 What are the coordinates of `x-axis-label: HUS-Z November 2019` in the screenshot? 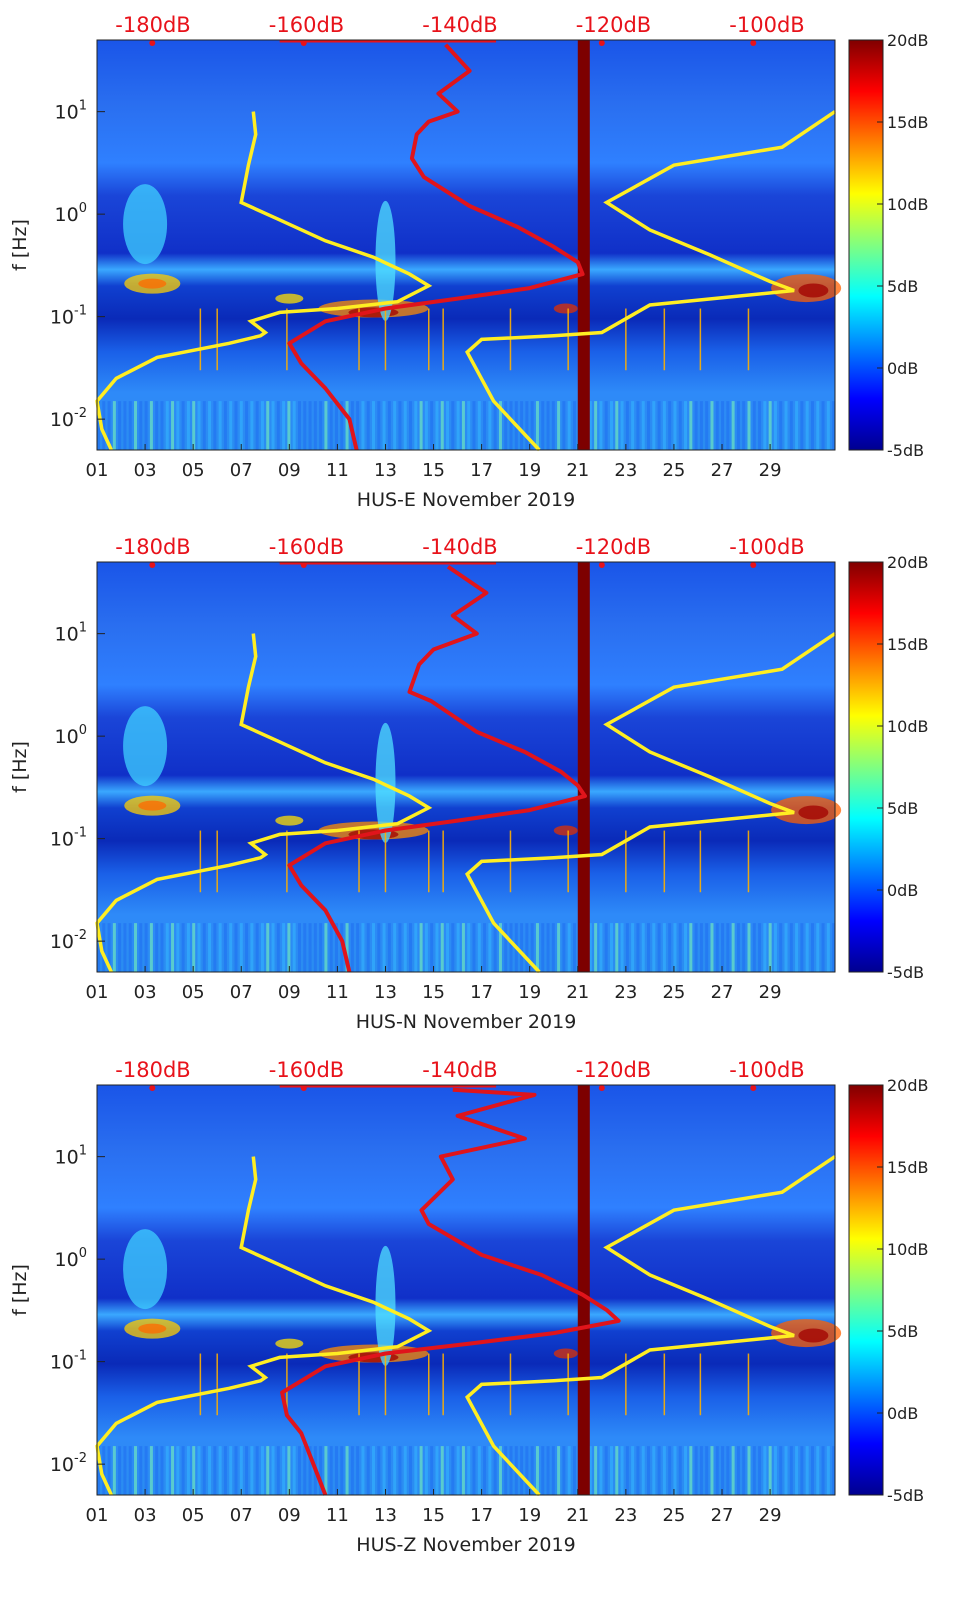 It's located at (465, 1545).